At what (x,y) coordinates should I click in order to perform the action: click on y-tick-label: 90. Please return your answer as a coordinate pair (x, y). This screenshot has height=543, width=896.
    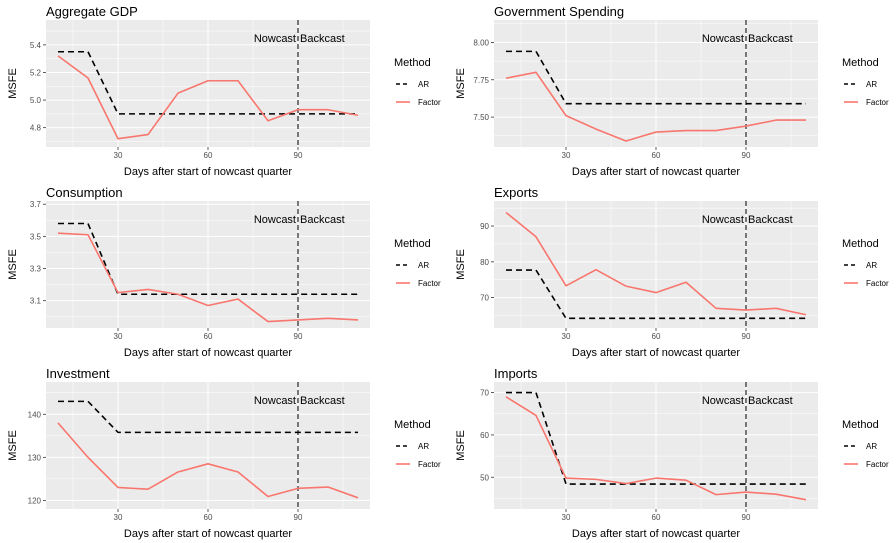
    Looking at the image, I should click on (484, 226).